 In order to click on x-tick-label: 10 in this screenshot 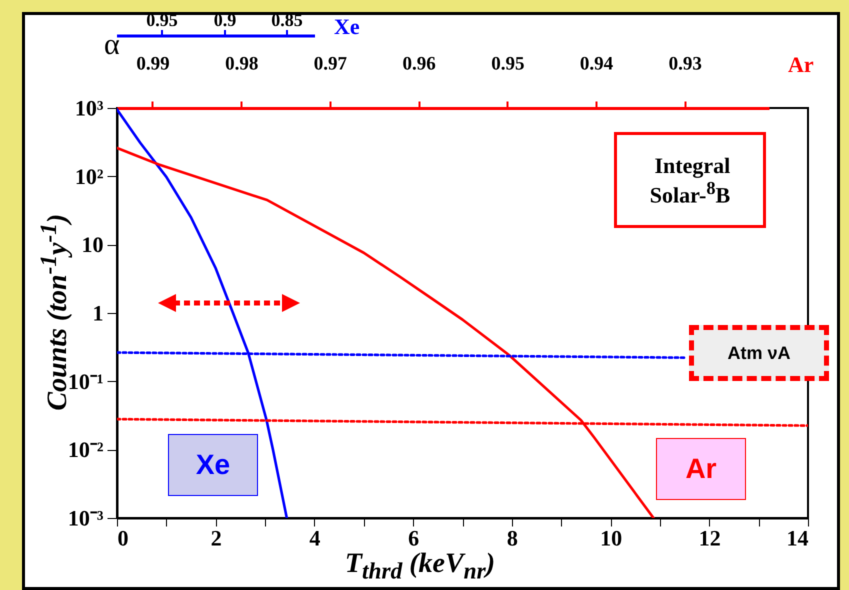, I will do `click(611, 538)`.